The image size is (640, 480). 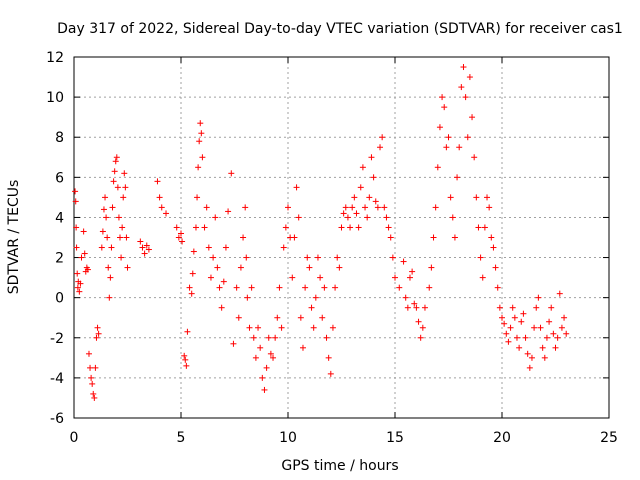 I want to click on y-axis-label: SDTVAR / TECUs, so click(x=14, y=237).